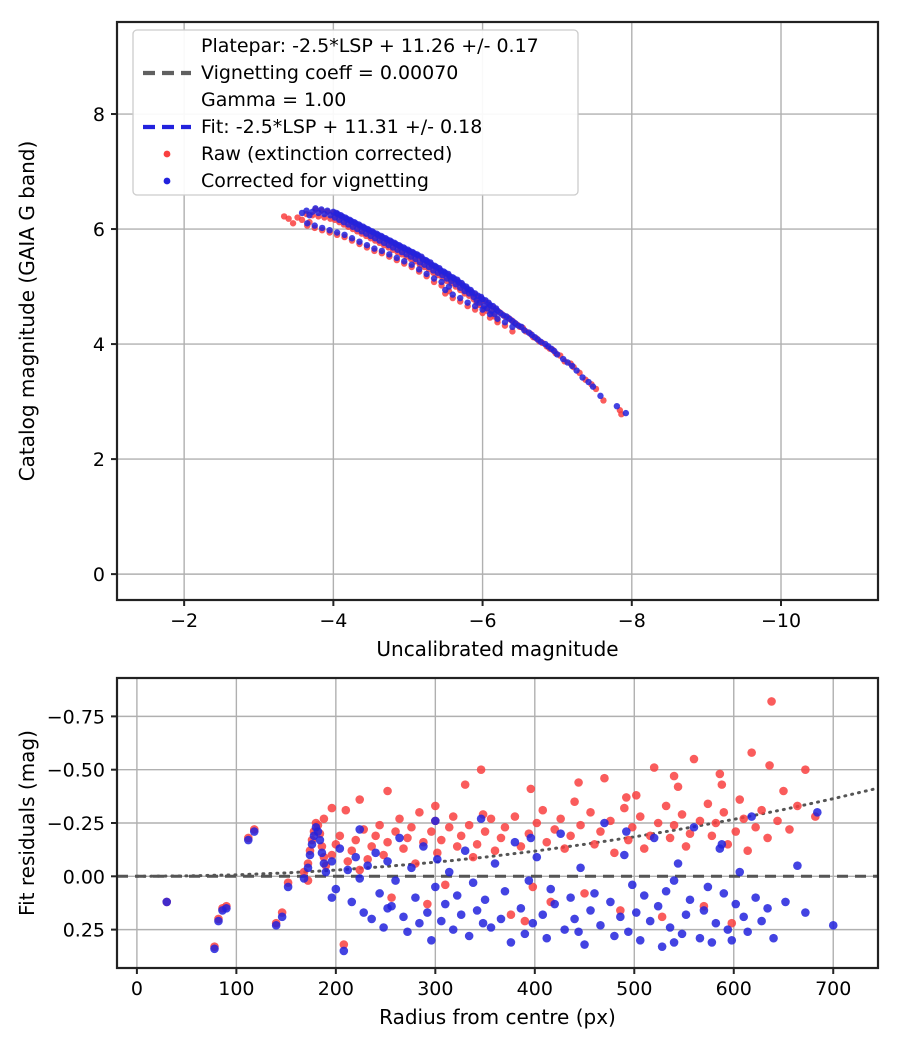  What do you see at coordinates (632, 621) in the screenshot?
I see `x-tick-label: −8` at bounding box center [632, 621].